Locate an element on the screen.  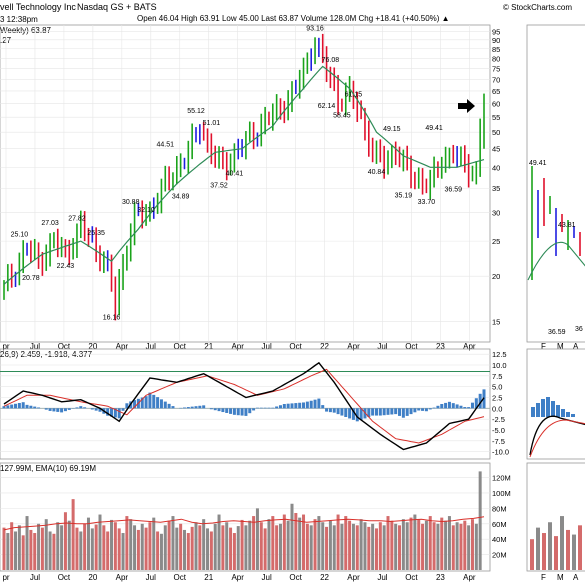
price-annotation: 44.51 is located at coordinates (166, 144).